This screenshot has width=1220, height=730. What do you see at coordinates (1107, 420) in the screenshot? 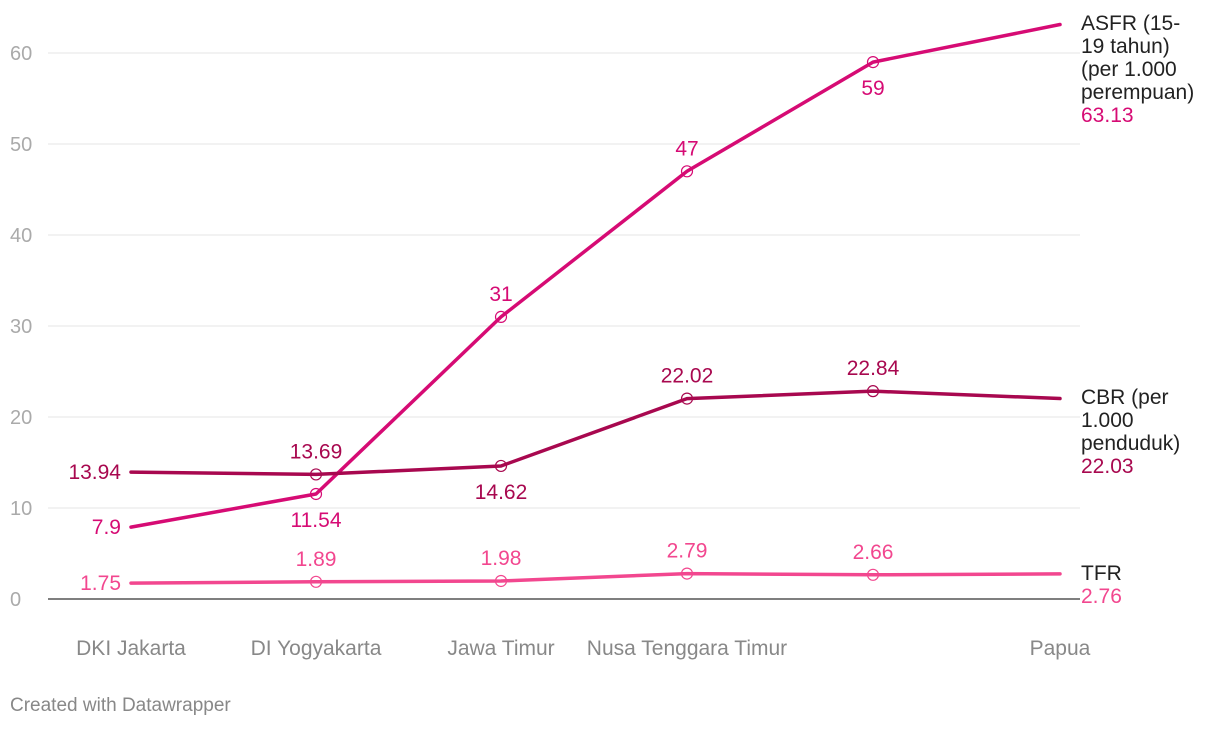
I see `series-name-label: 1.000` at bounding box center [1107, 420].